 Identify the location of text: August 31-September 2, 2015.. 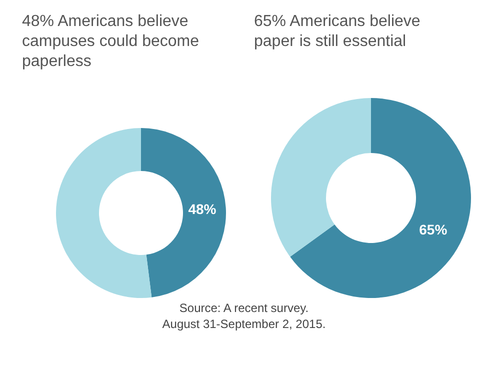
(244, 324).